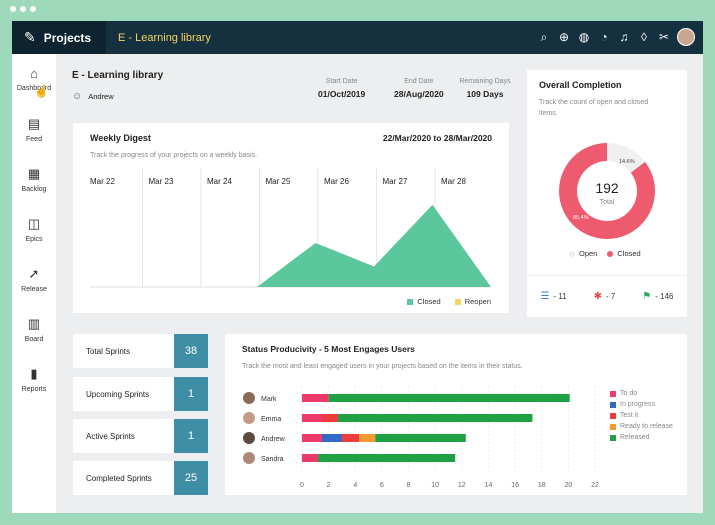  What do you see at coordinates (564, 37) in the screenshot?
I see `plus-circle-icon: ⊕` at bounding box center [564, 37].